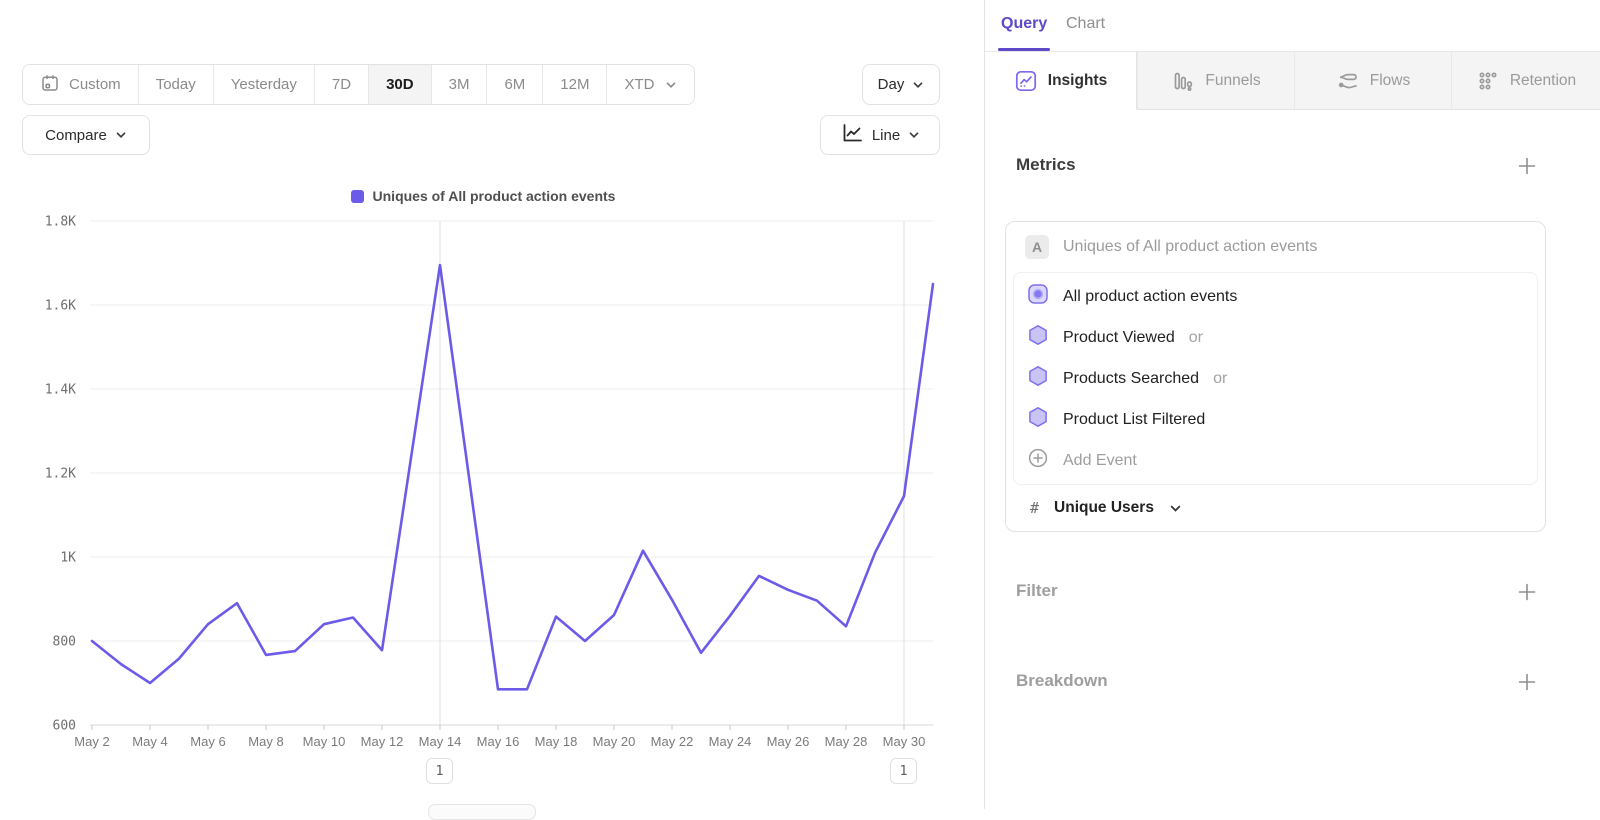 The width and height of the screenshot is (1600, 820). What do you see at coordinates (1037, 590) in the screenshot?
I see `filter-section-title: Filter` at bounding box center [1037, 590].